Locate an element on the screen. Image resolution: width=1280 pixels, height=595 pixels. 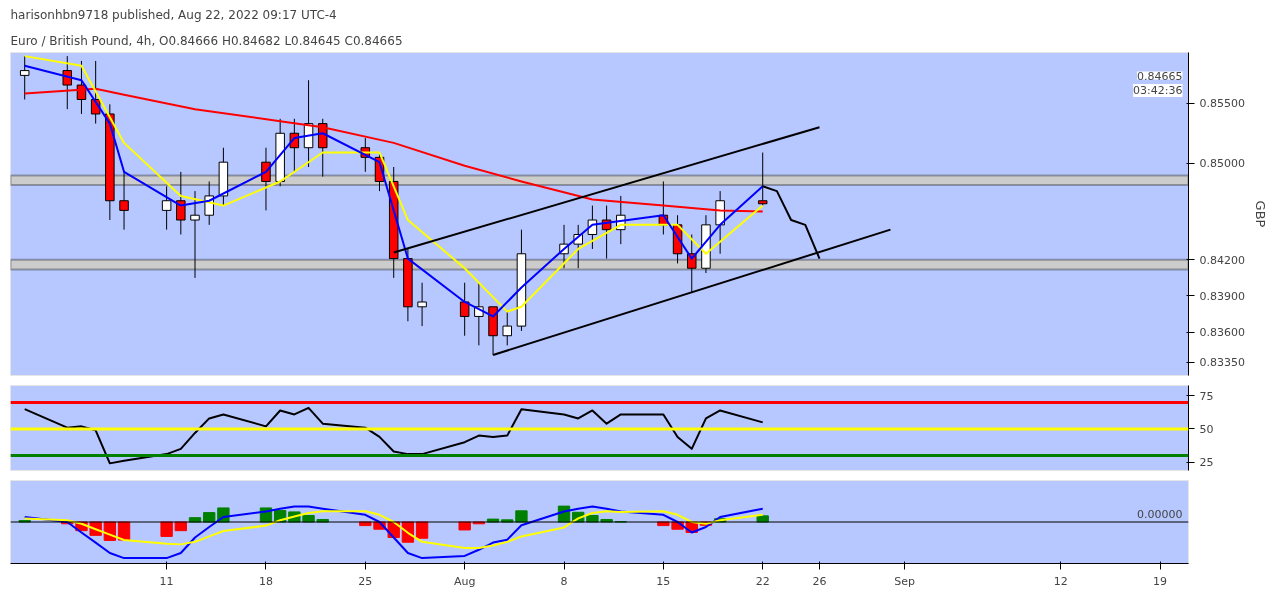
x-tick-label: Sep is located at coordinates (905, 581).